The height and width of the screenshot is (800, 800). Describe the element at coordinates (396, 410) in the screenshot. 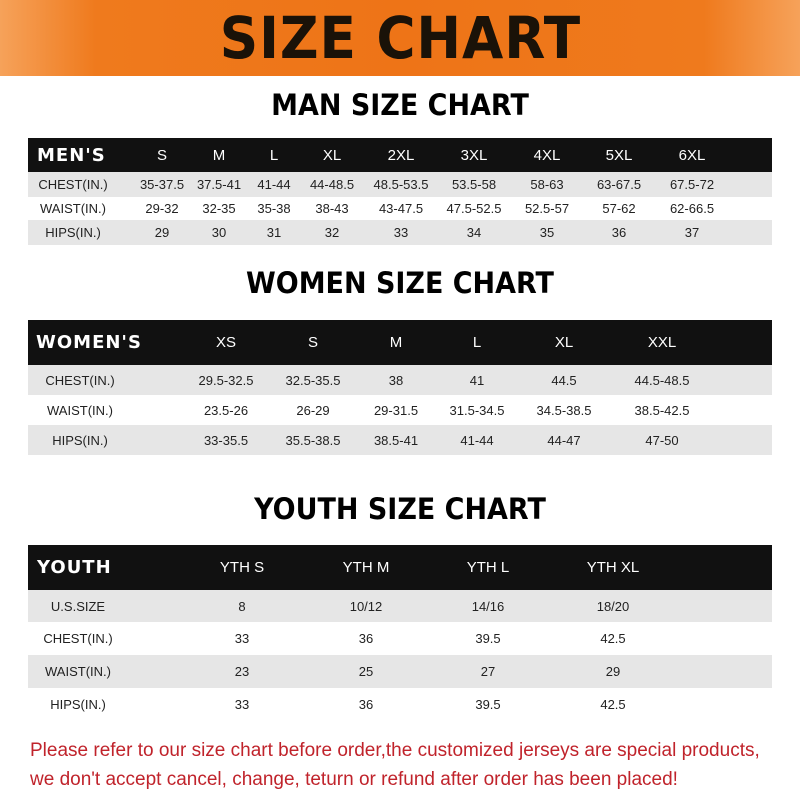

I see `measurement-cell: 29-31.5` at that location.